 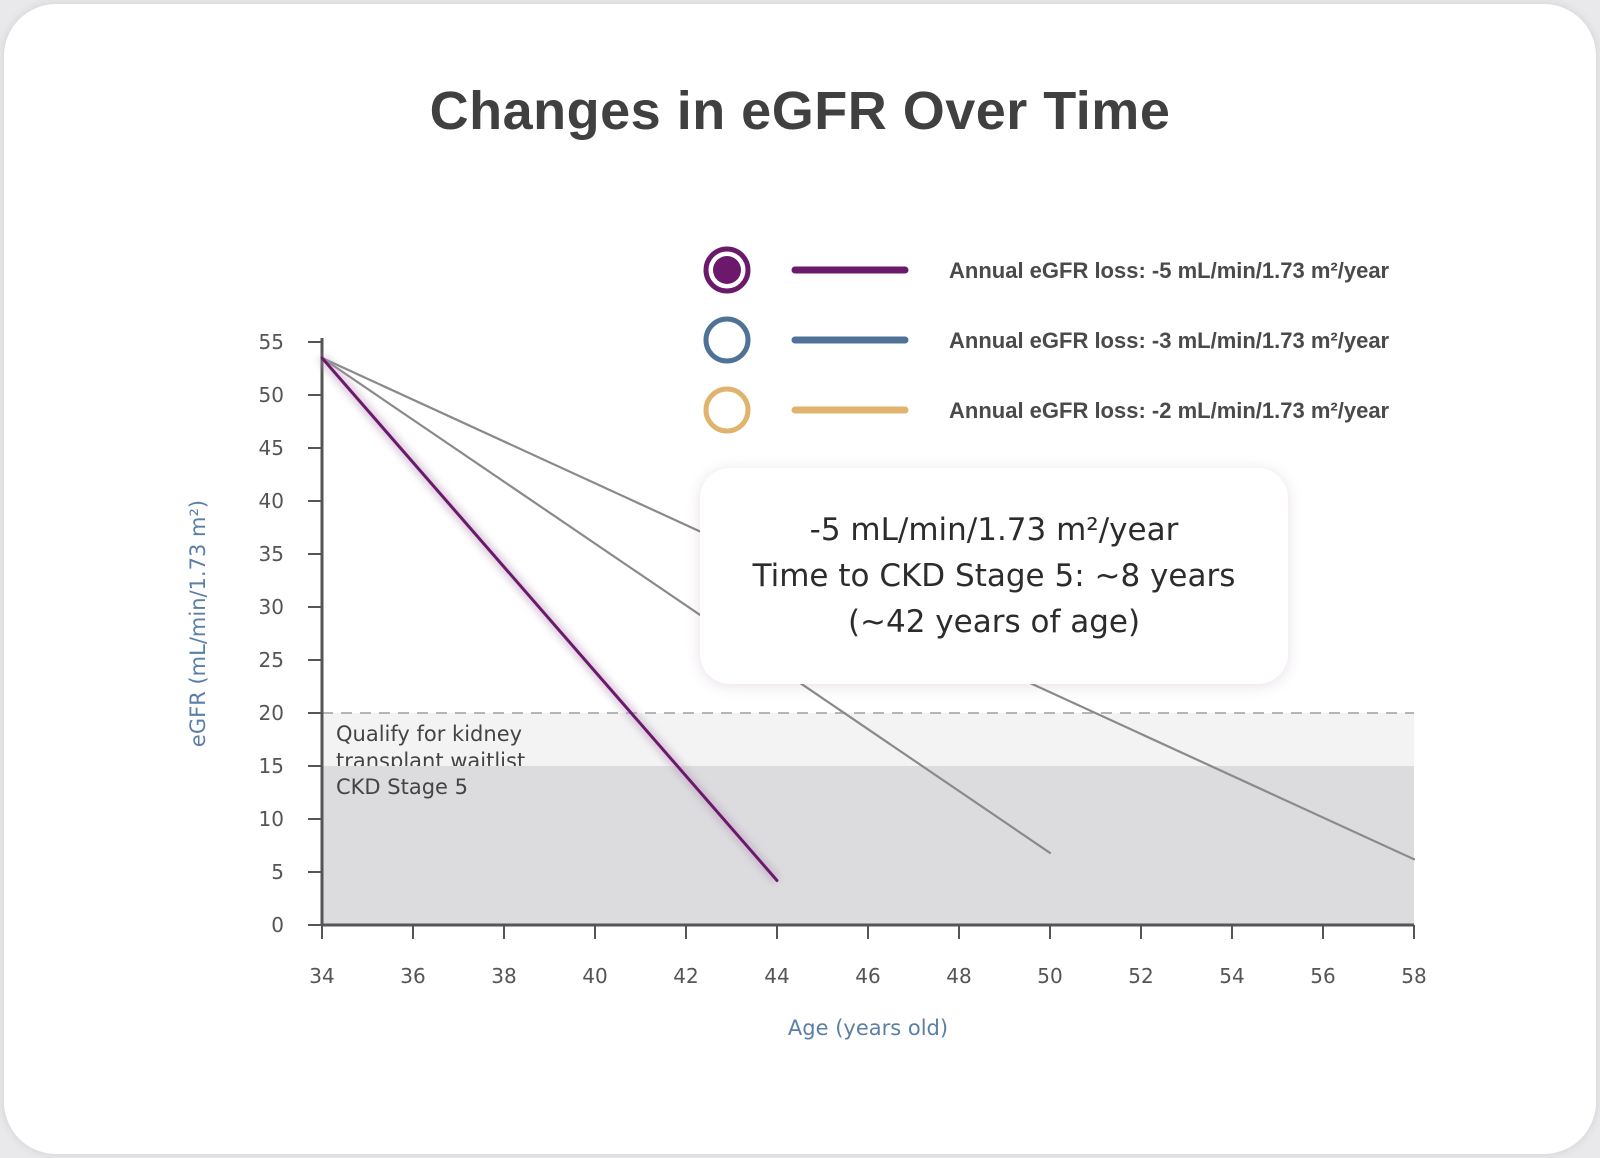 What do you see at coordinates (271, 342) in the screenshot?
I see `y-tick-label-55: 55` at bounding box center [271, 342].